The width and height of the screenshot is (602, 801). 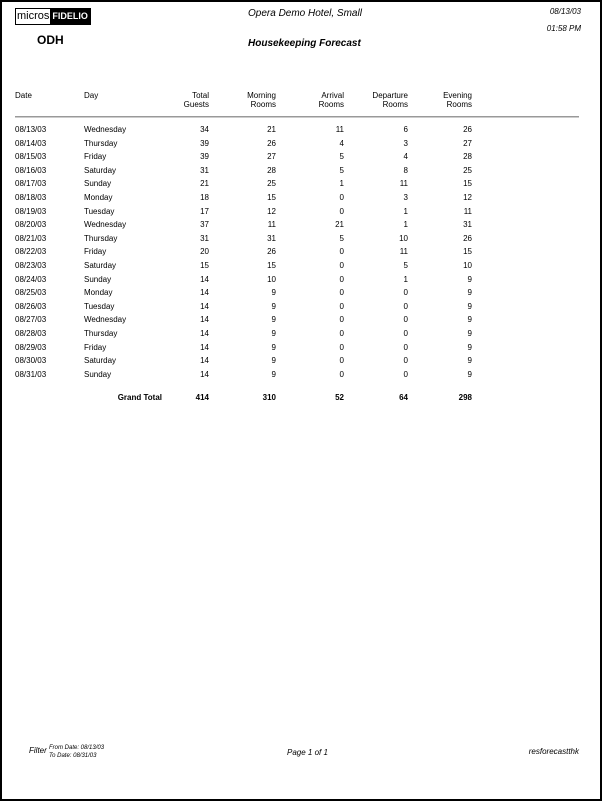 I want to click on grand-total-total-guests: 414, so click(x=202, y=397).